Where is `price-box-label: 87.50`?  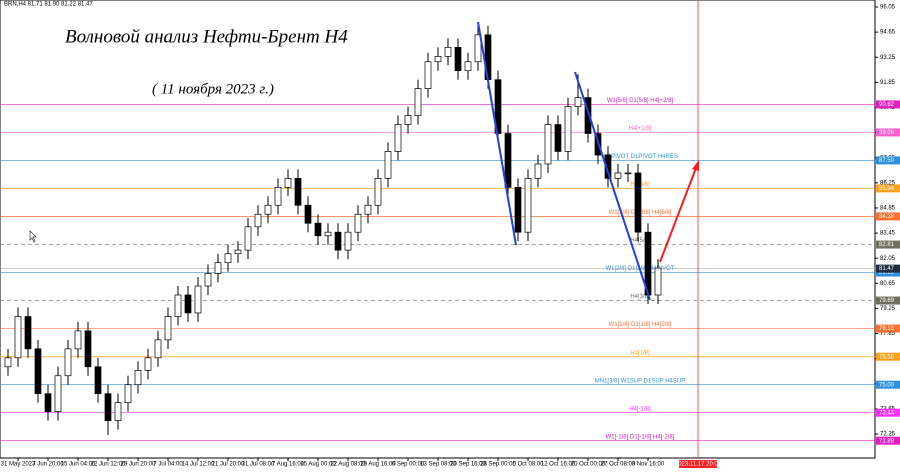
price-box-label: 87.50 is located at coordinates (887, 161).